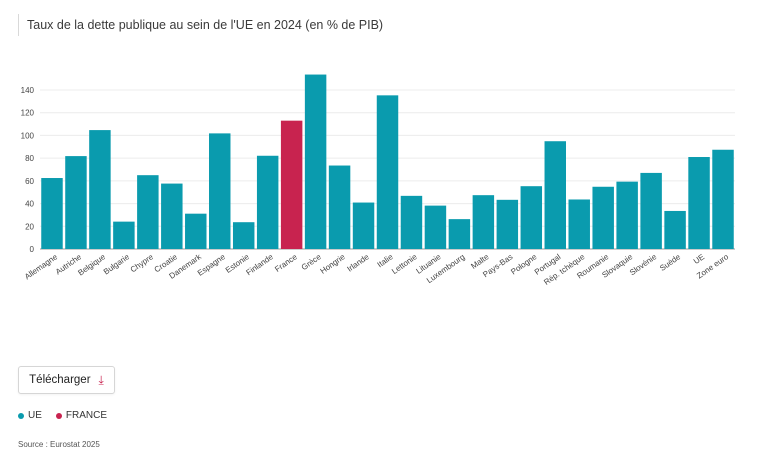  I want to click on x-tick-label: Chypre, so click(142, 263).